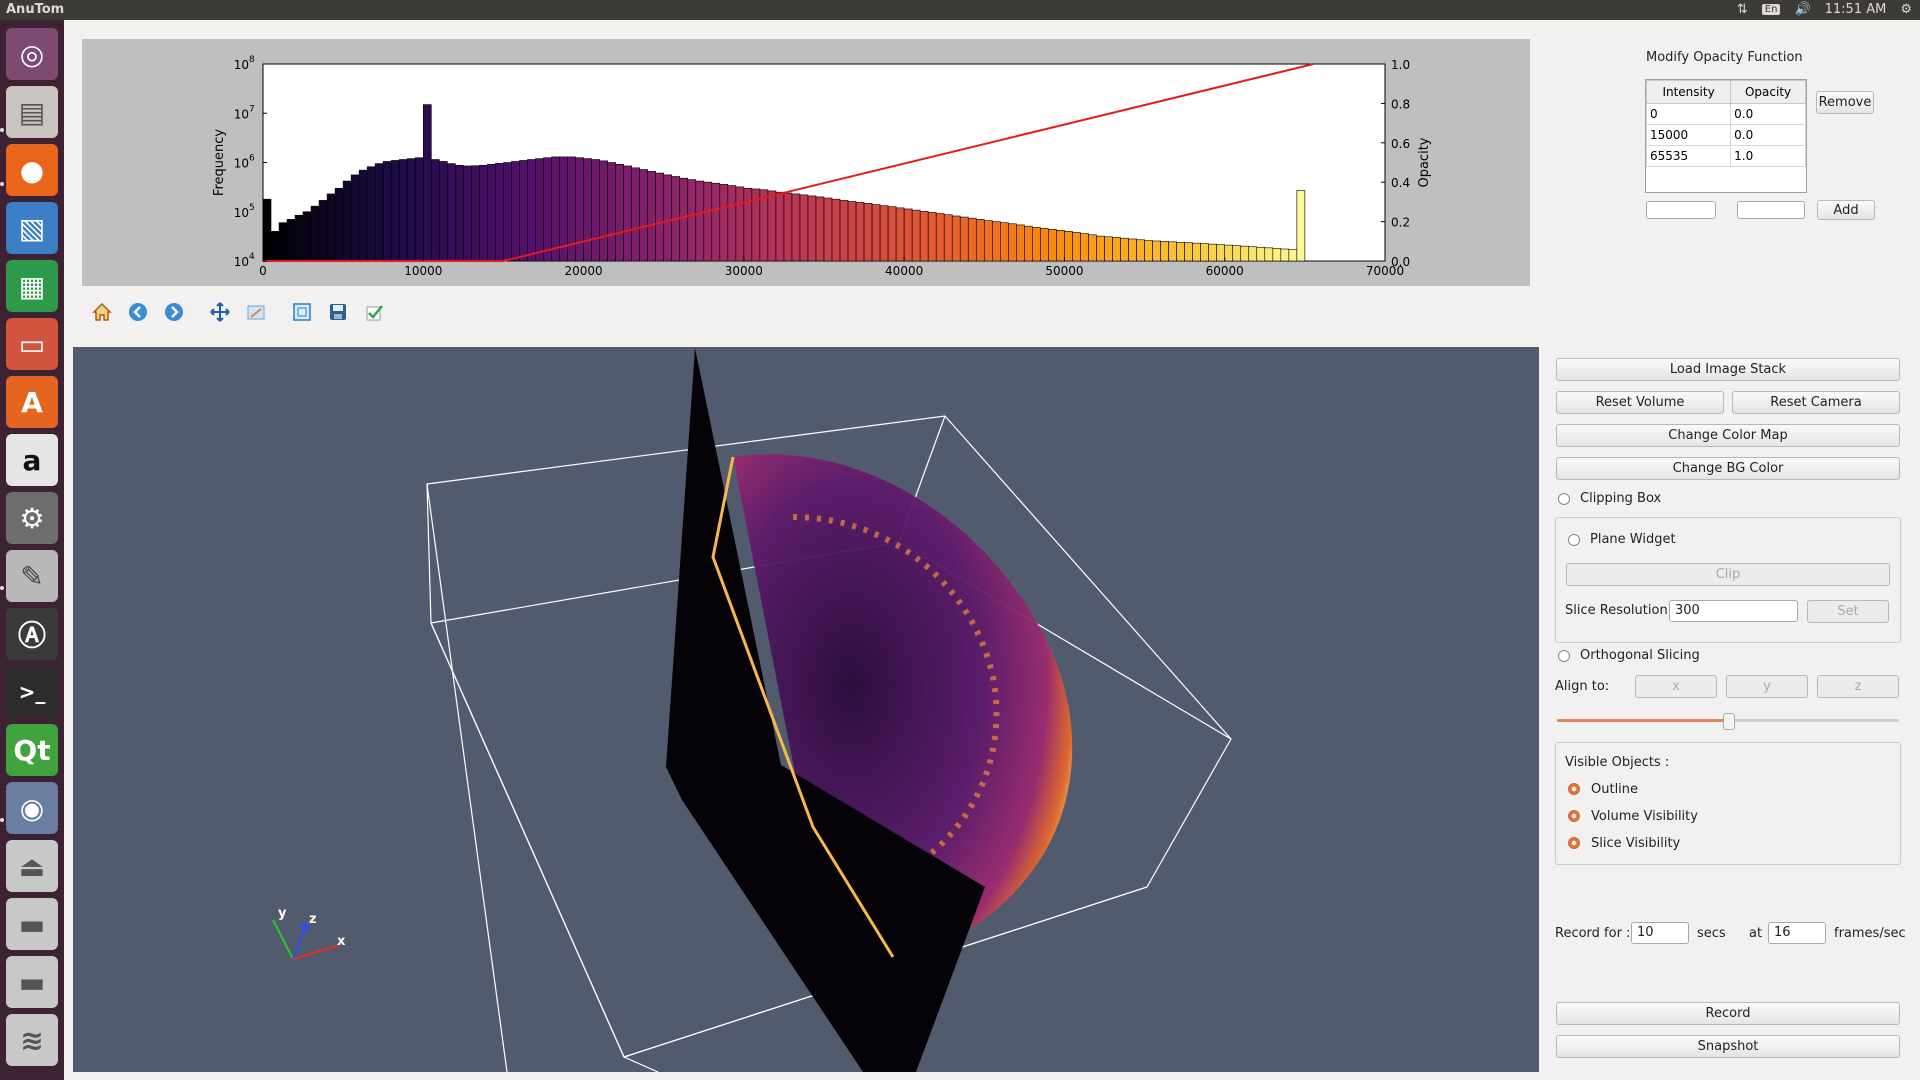 The width and height of the screenshot is (1920, 1080). What do you see at coordinates (32, 576) in the screenshot?
I see `text-editor-icon: ✎` at bounding box center [32, 576].